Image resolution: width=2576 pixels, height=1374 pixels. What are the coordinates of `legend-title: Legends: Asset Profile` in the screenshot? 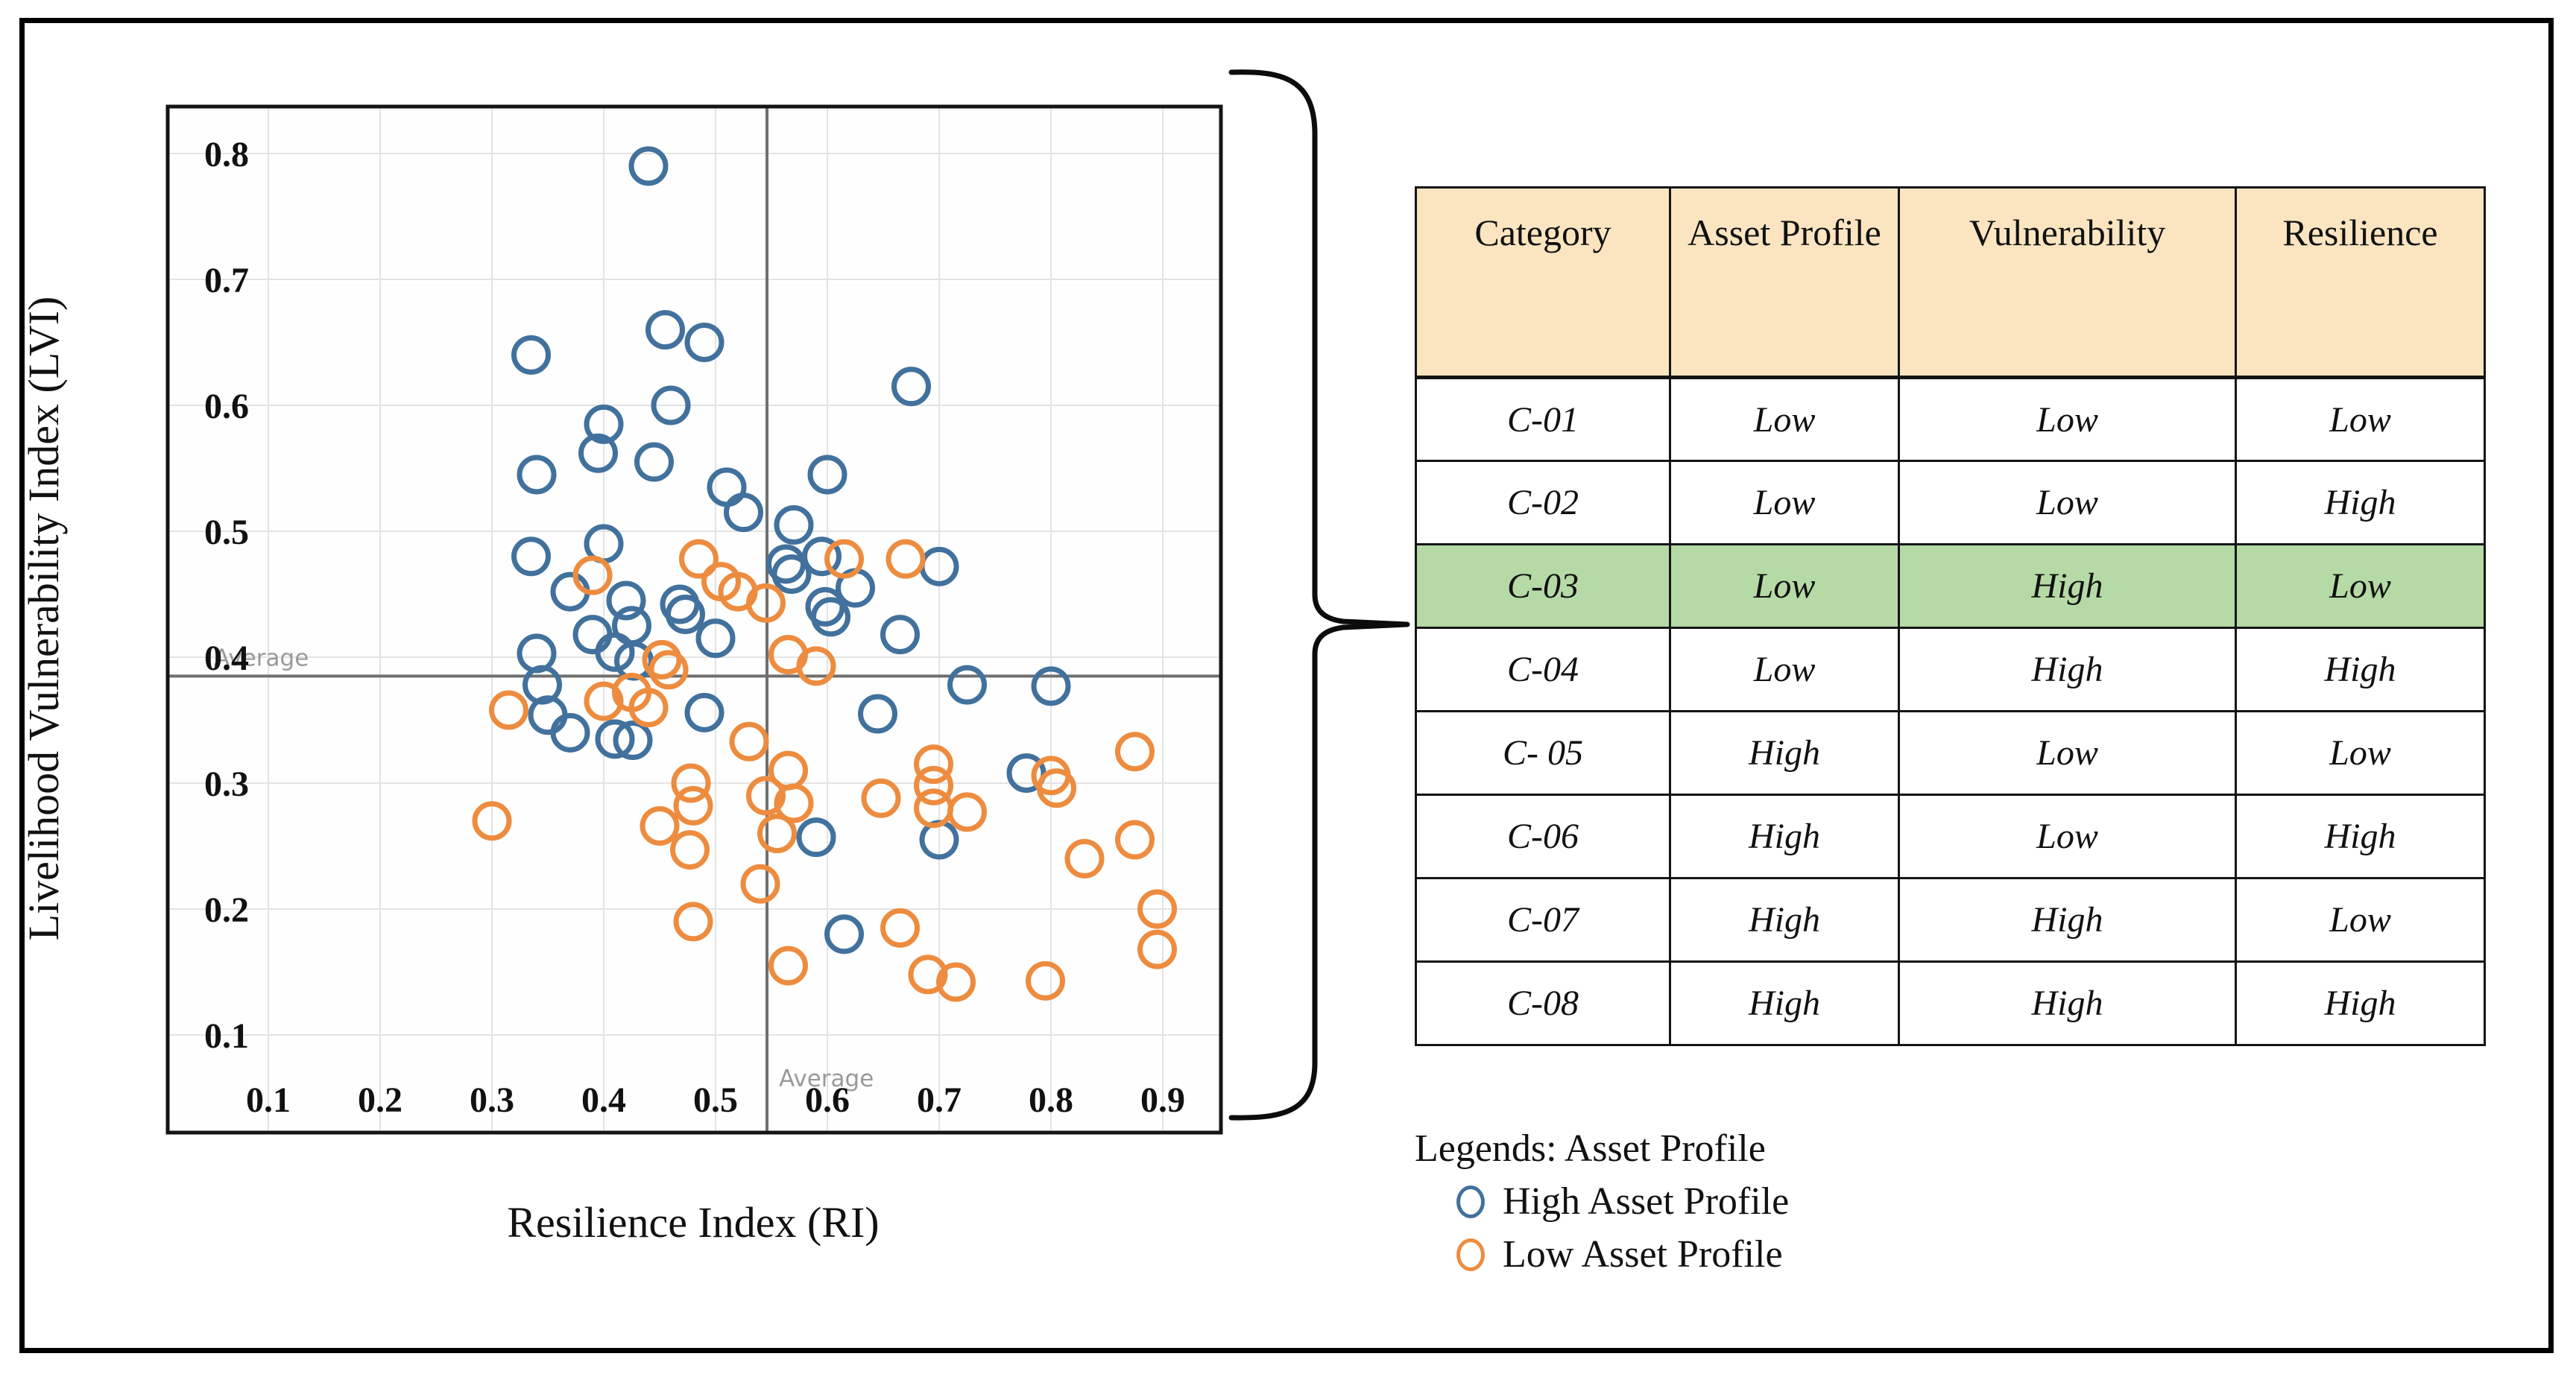 It's located at (1590, 1148).